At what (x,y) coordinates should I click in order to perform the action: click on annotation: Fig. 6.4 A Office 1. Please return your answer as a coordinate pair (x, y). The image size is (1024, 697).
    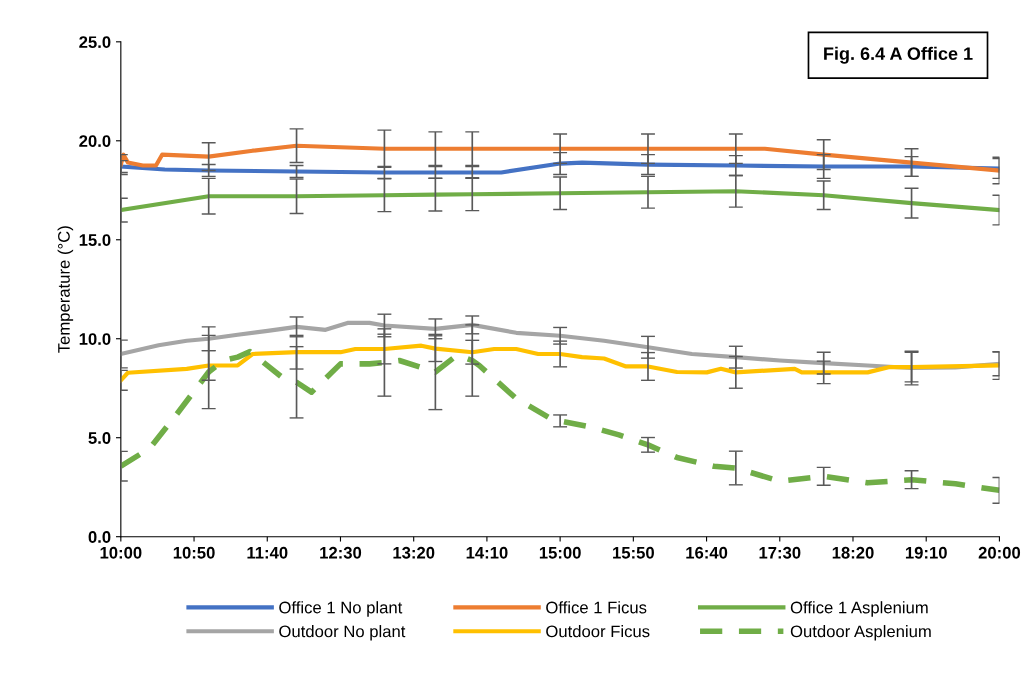
    Looking at the image, I should click on (898, 55).